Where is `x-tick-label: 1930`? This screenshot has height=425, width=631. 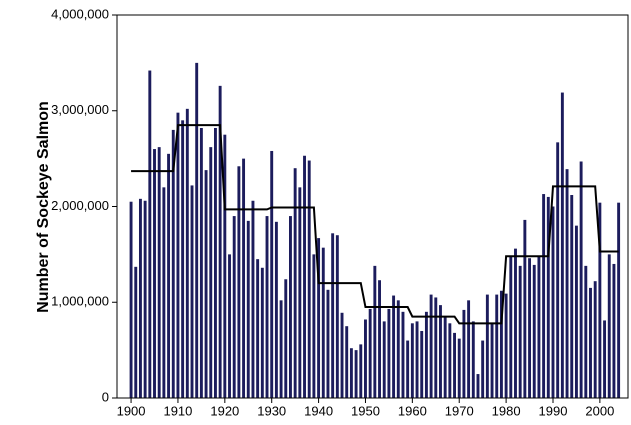 x-tick-label: 1930 is located at coordinates (271, 410).